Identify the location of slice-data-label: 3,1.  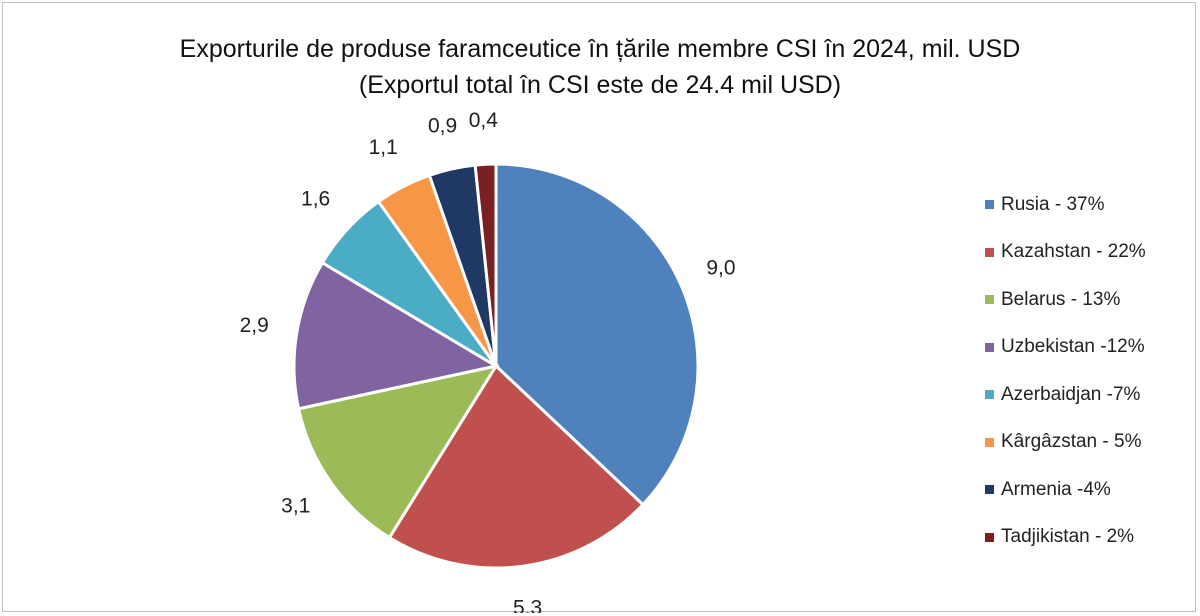
(295, 506).